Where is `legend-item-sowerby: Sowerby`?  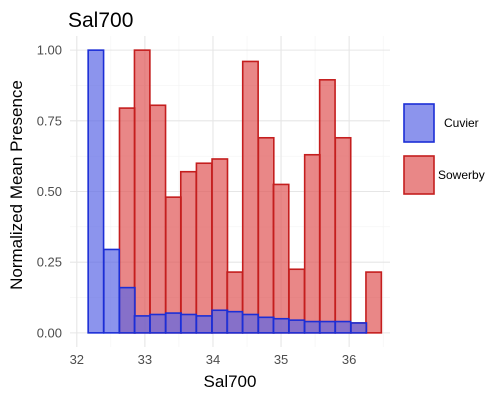 legend-item-sowerby: Sowerby is located at coordinates (444, 175).